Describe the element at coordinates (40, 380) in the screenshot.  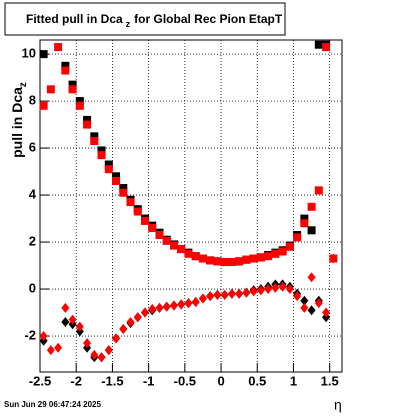
I see `x-tick-label: -2.5` at that location.